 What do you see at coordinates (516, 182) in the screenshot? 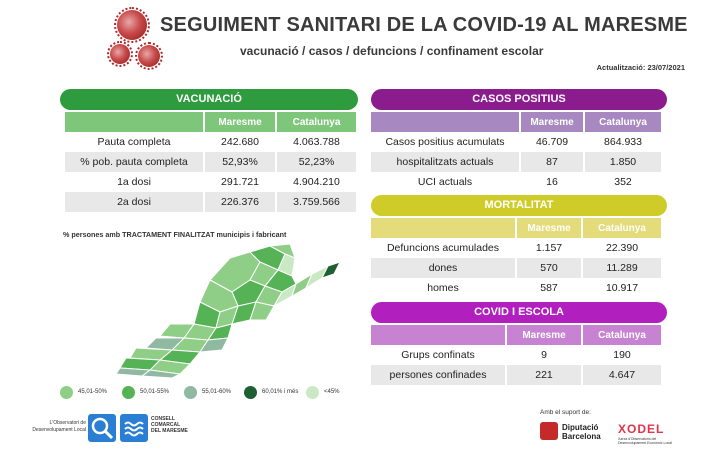
I see `table-row: UCI actuals 16 352` at bounding box center [516, 182].